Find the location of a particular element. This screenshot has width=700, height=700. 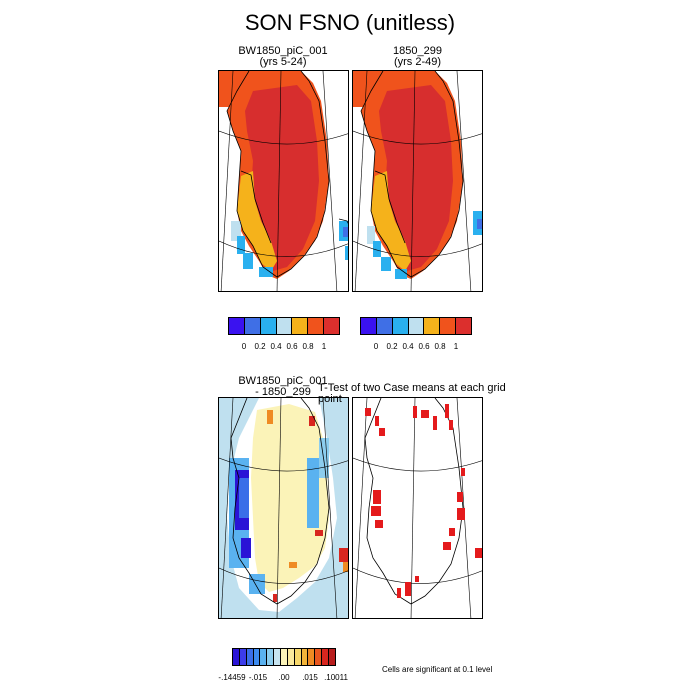

difference-map is located at coordinates (283, 508).